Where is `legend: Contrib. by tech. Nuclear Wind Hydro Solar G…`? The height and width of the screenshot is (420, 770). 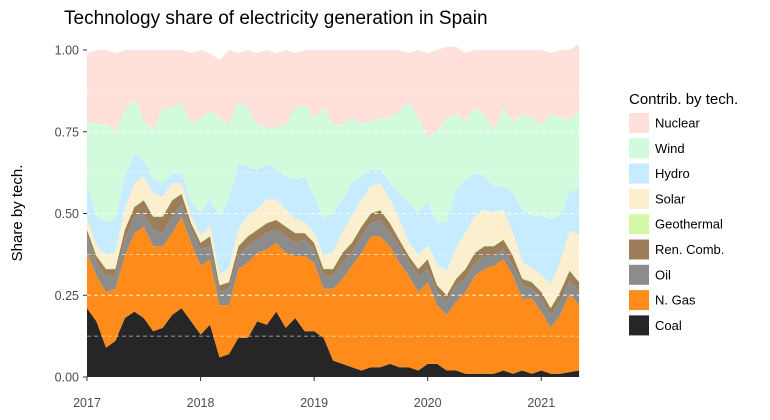
legend: Contrib. by tech. Nuclear Wind Hydro Solar G… is located at coordinates (683, 213).